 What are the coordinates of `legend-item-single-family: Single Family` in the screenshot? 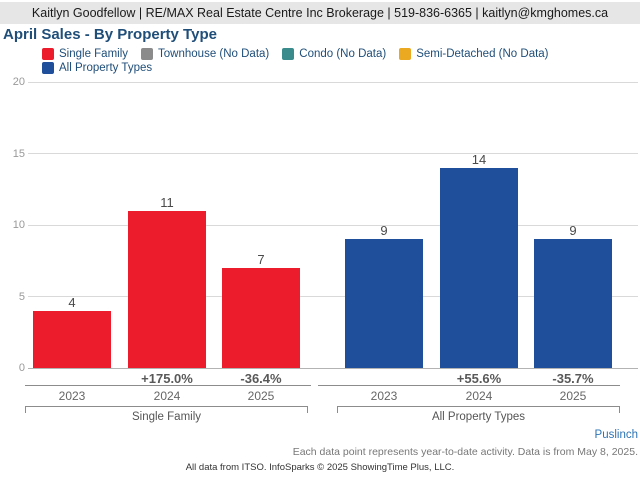 It's located at (85, 53).